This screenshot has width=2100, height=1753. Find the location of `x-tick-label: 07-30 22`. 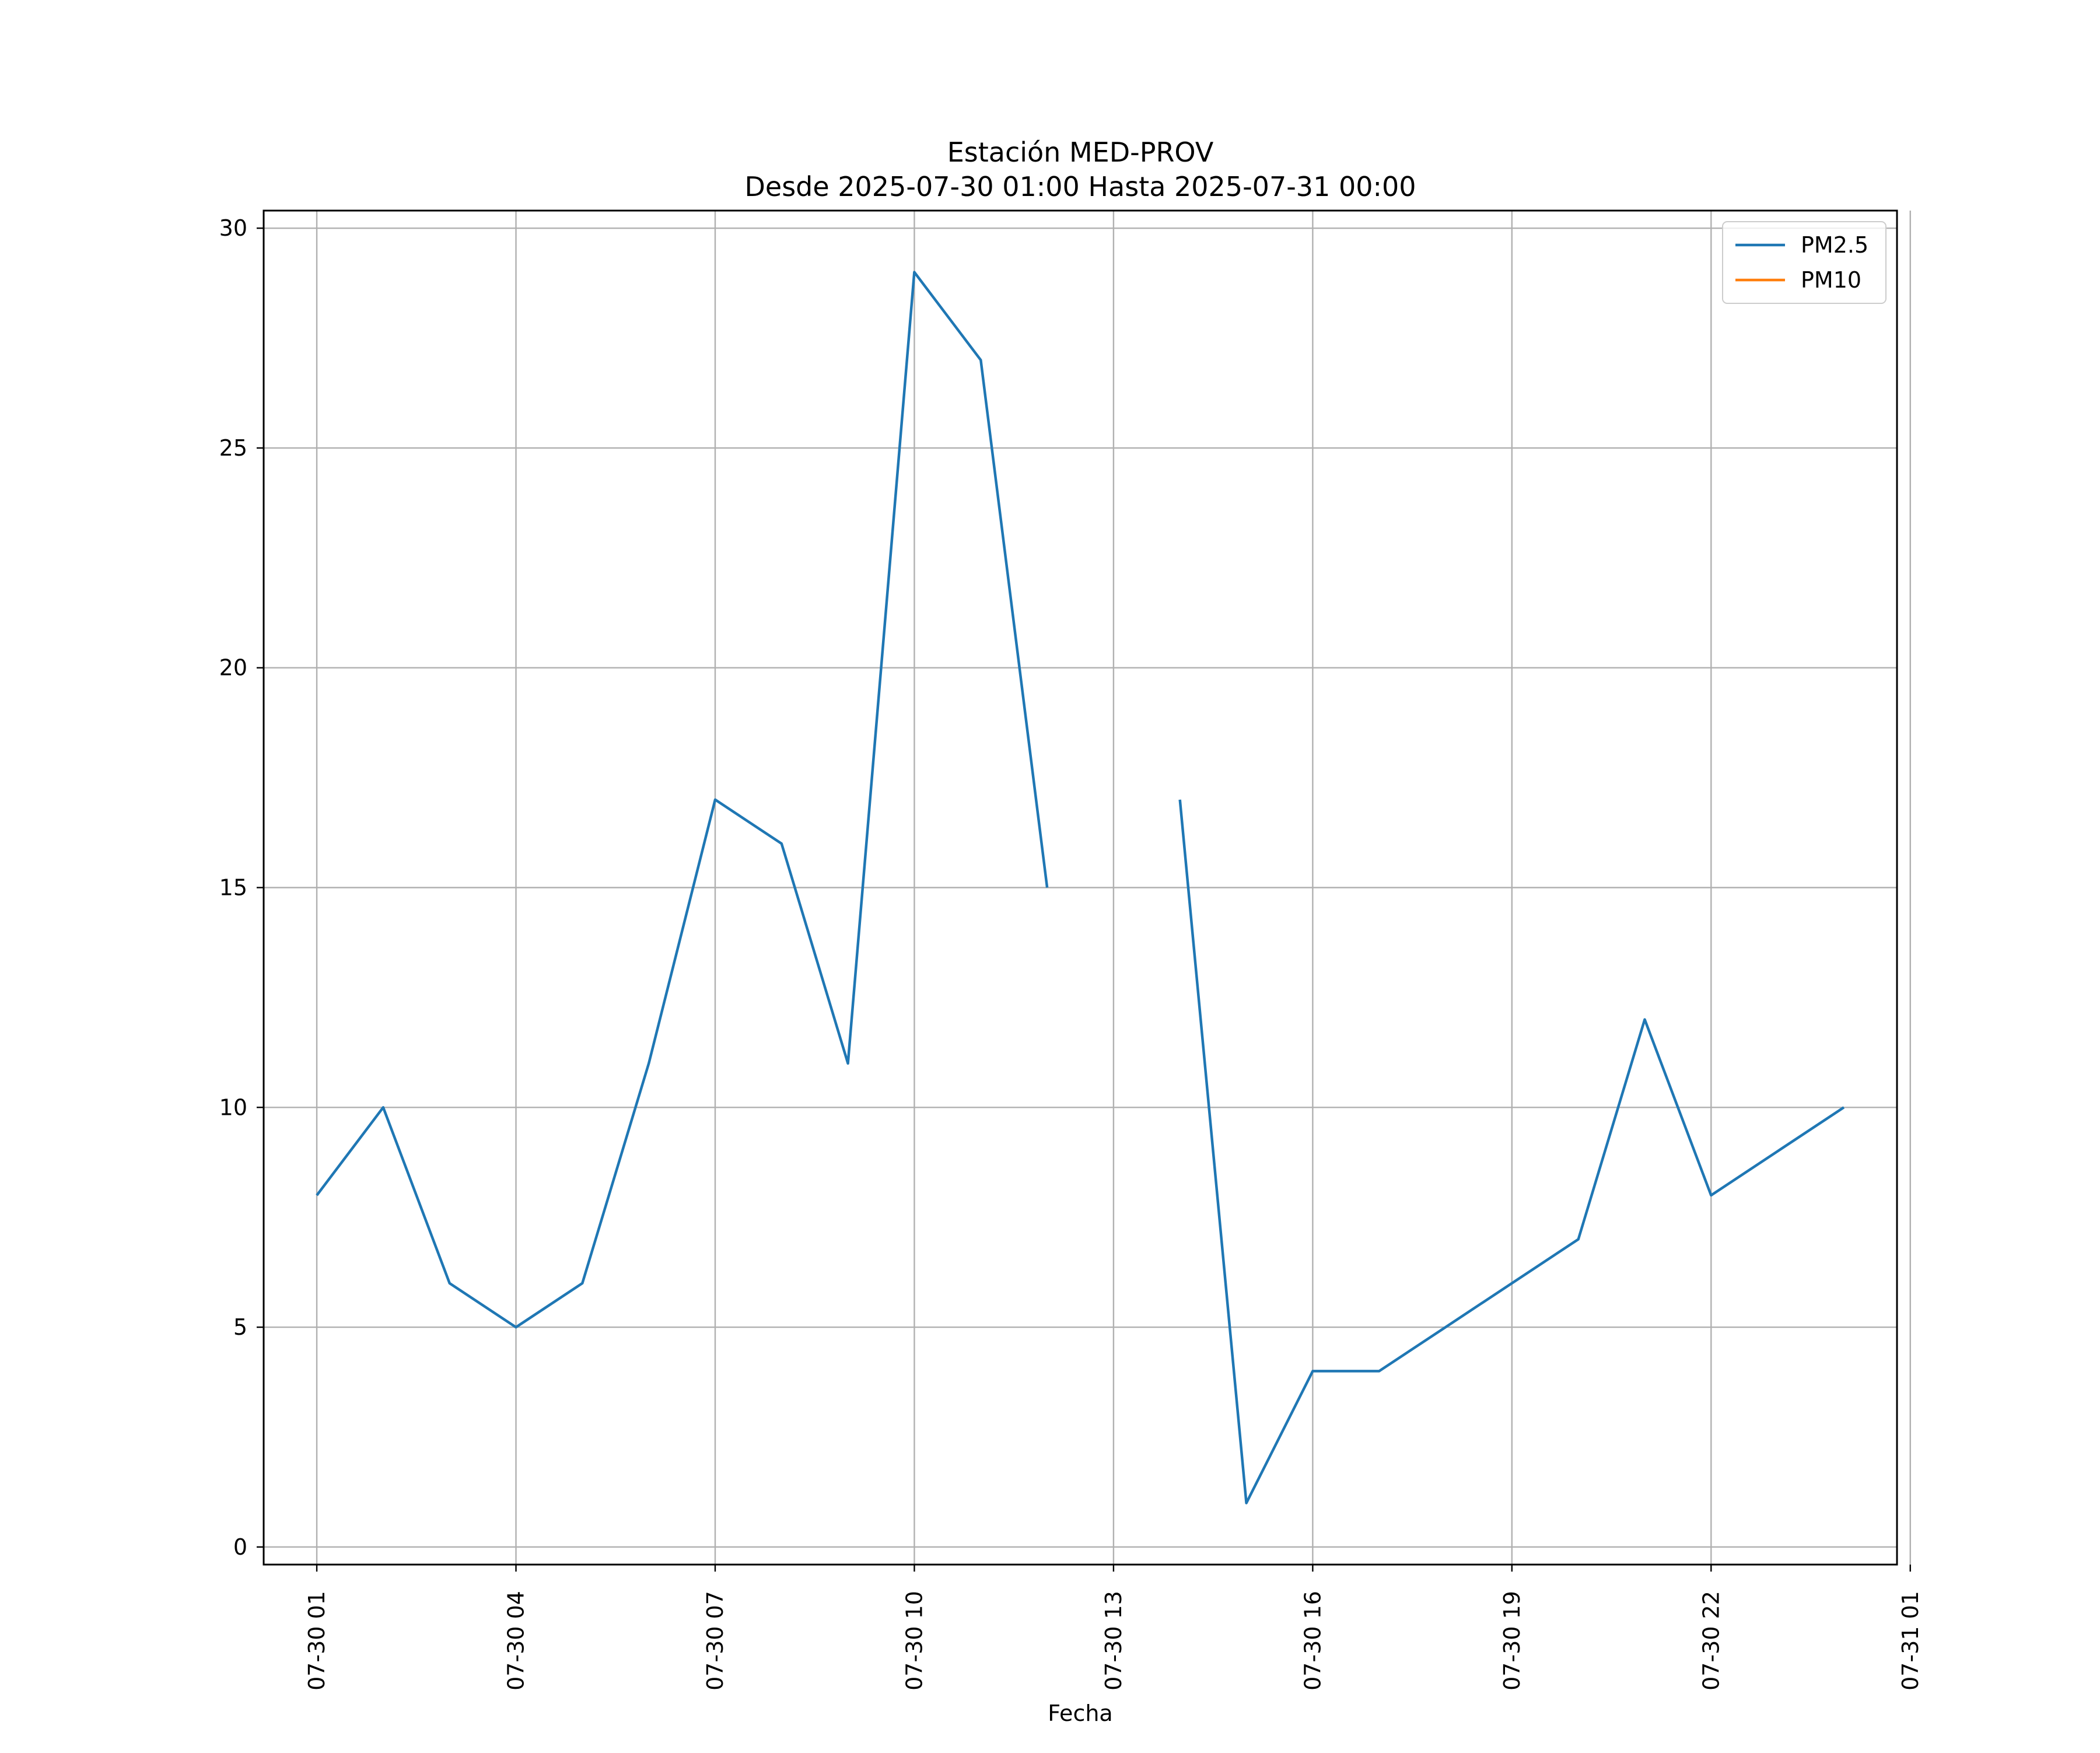

x-tick-label: 07-30 22 is located at coordinates (1711, 1641).